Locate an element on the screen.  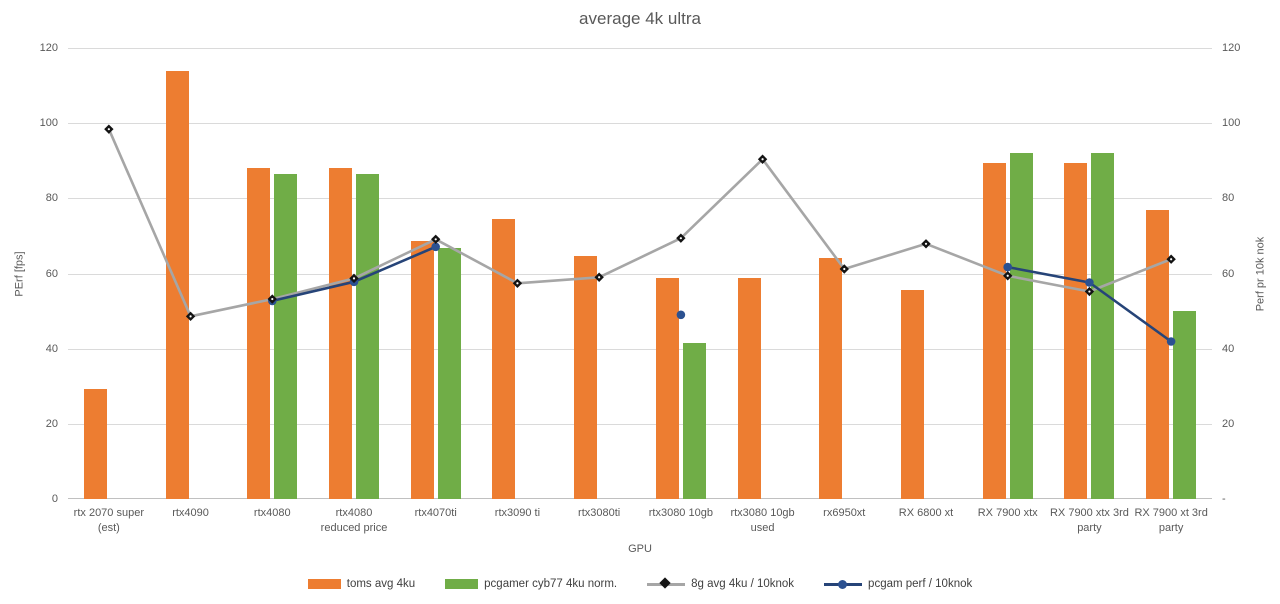
y-tick-left-60: 60 is located at coordinates (51, 273).